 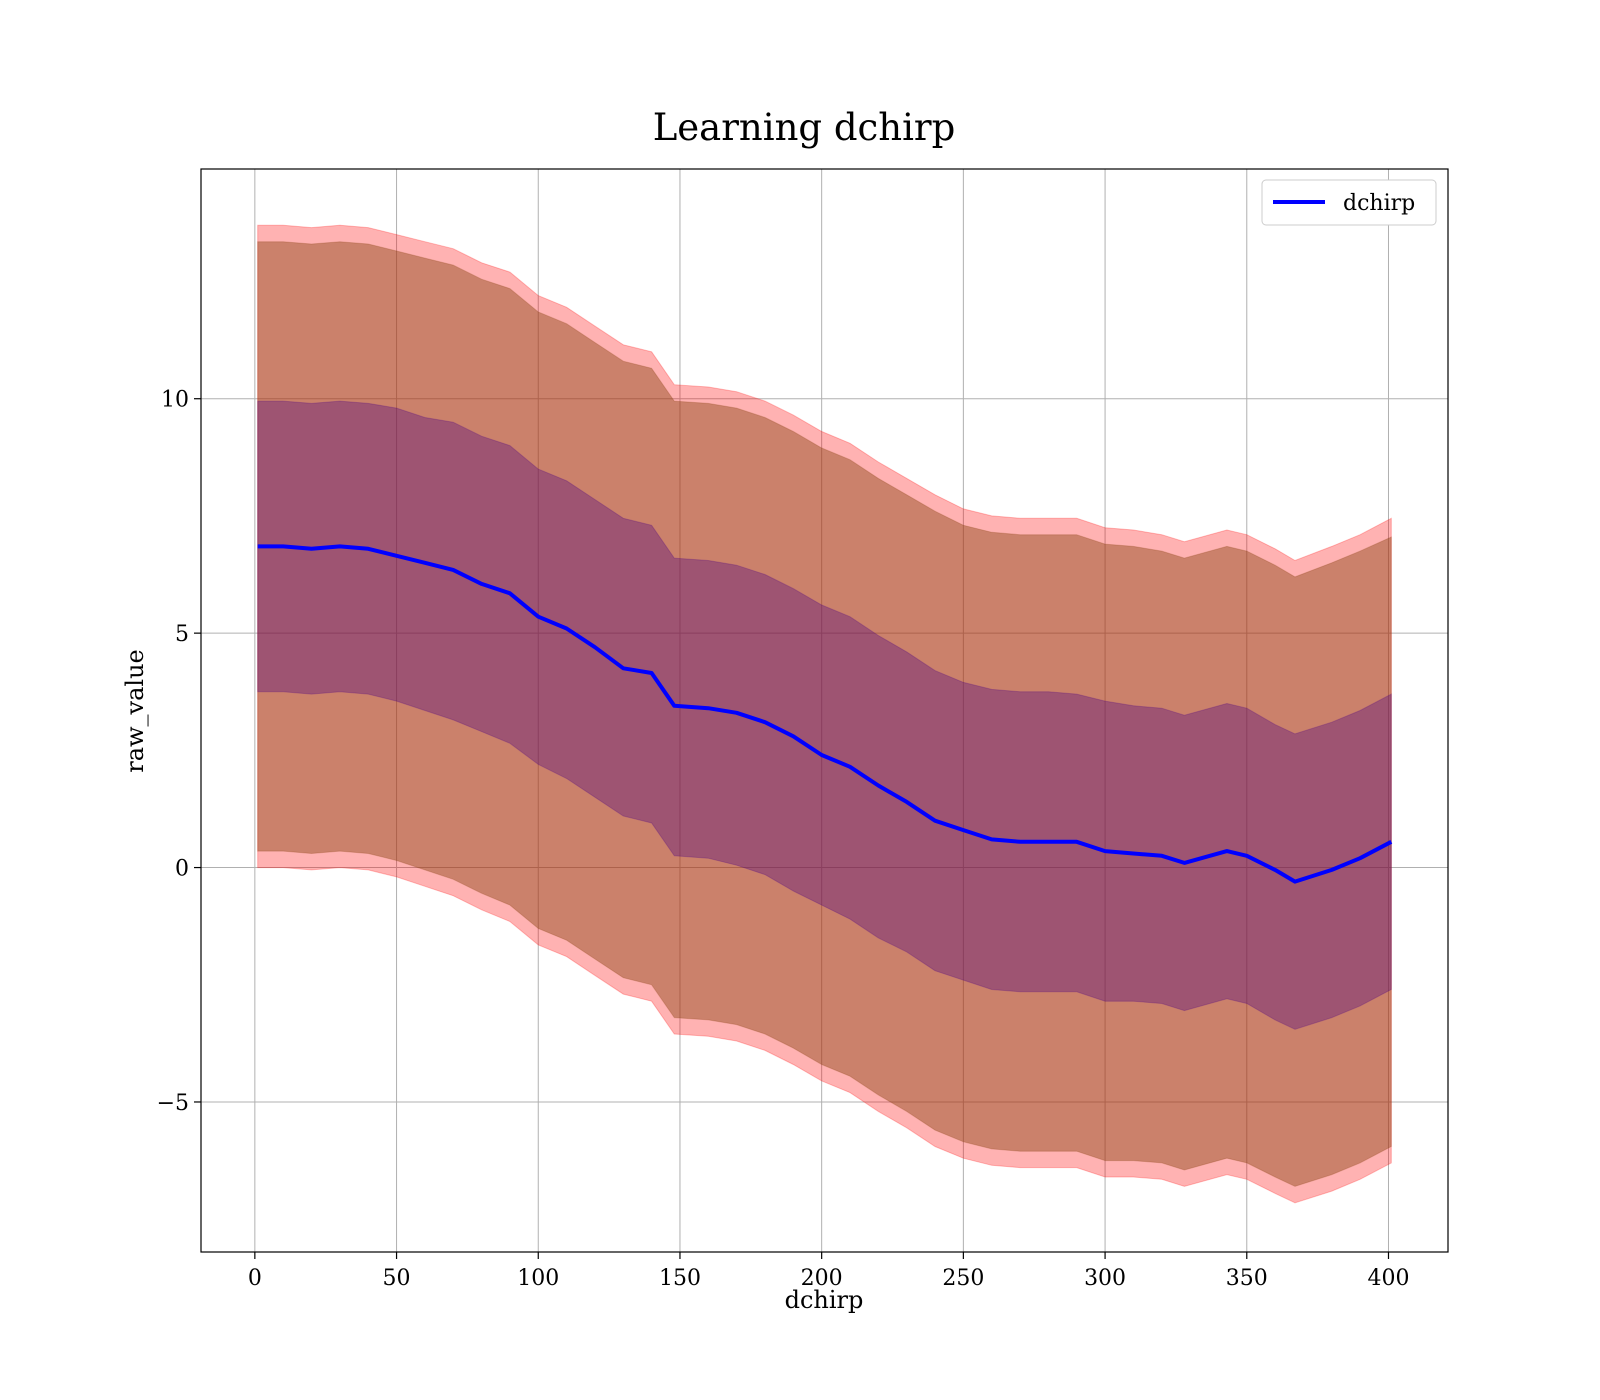 I want to click on x-axis-label: dchirp, so click(x=824, y=1300).